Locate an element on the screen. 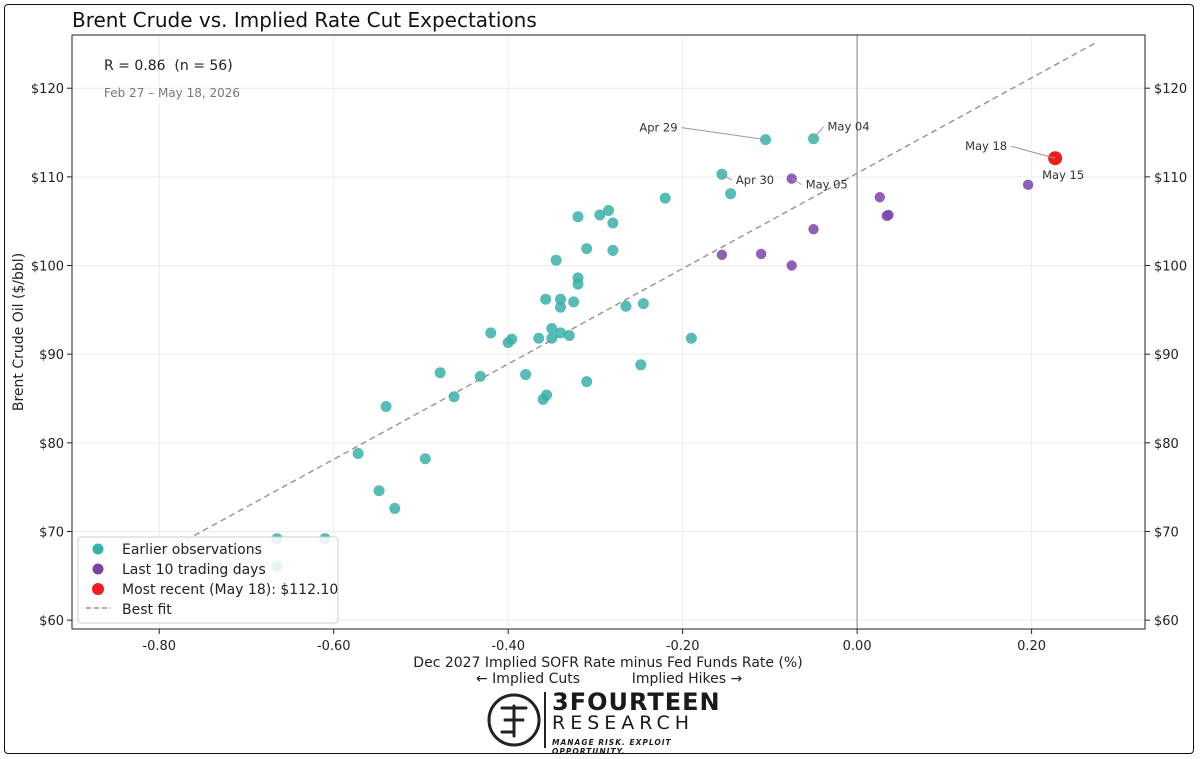 The image size is (1200, 759). correlation-stat: R = 0.86 (n = 56) is located at coordinates (168, 66).